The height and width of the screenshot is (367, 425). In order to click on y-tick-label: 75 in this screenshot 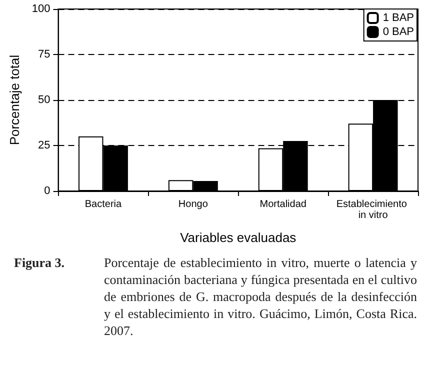, I will do `click(44, 54)`.